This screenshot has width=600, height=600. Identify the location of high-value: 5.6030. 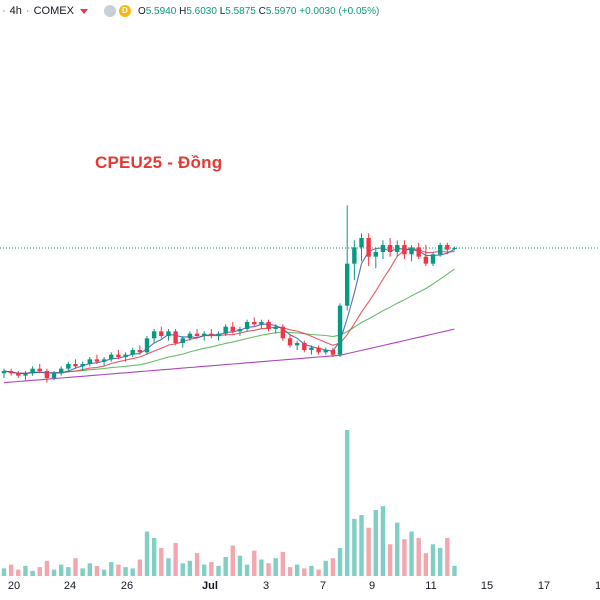
(201, 11).